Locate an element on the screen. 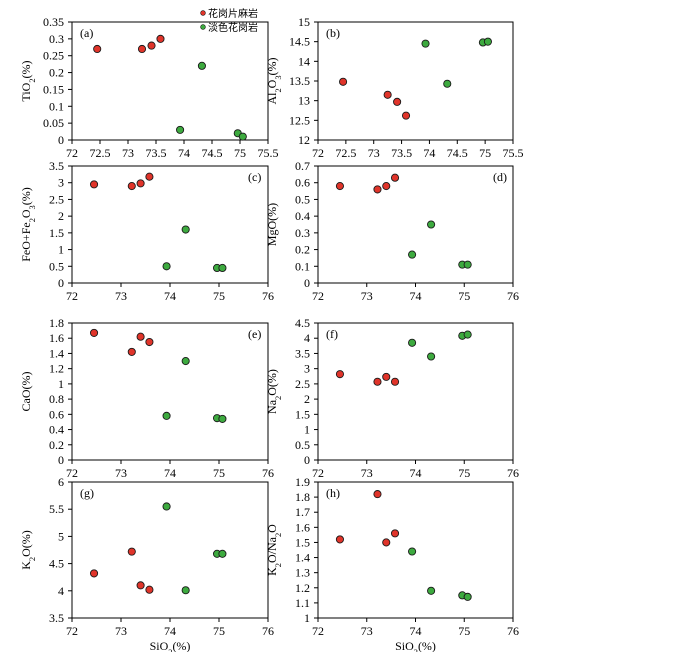 This screenshot has width=700, height=652. label-part: MgO is located at coordinates (272, 234).